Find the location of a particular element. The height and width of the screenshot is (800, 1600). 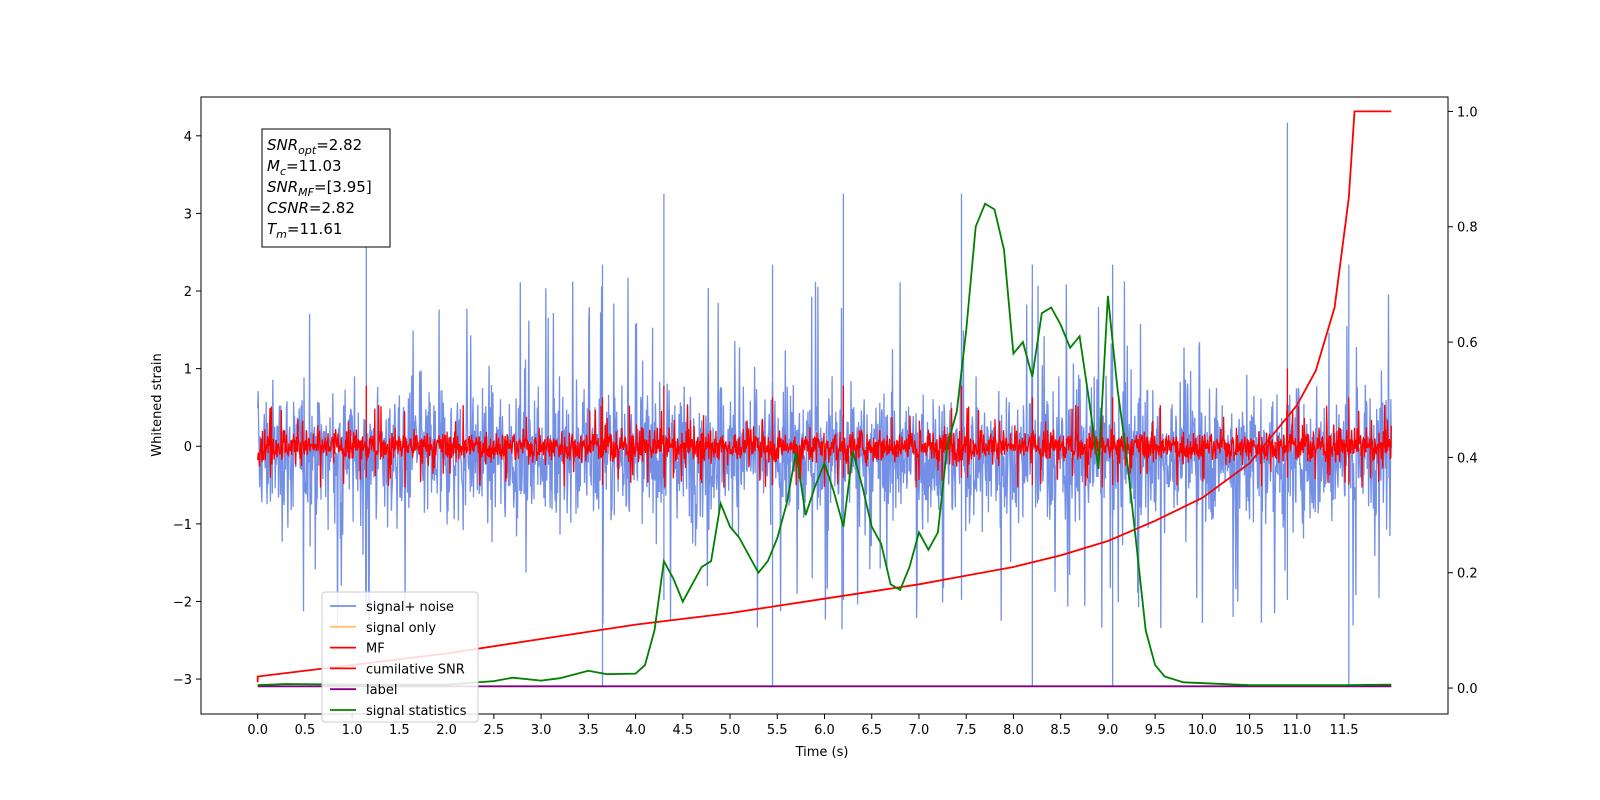

y-tick-label: 3 is located at coordinates (188, 214).